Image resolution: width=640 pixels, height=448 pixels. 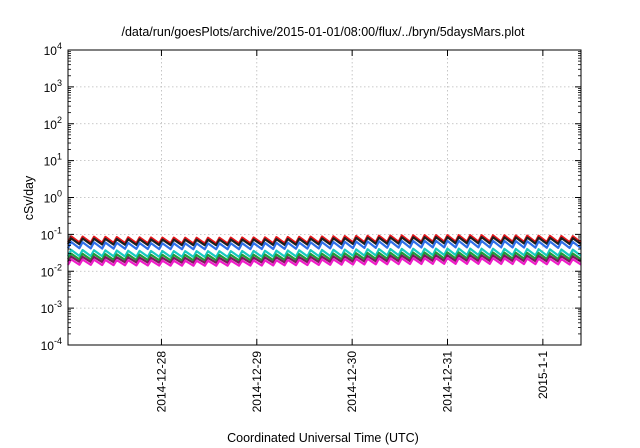 What do you see at coordinates (53, 86) in the screenshot?
I see `y-tick-label: 10³` at bounding box center [53, 86].